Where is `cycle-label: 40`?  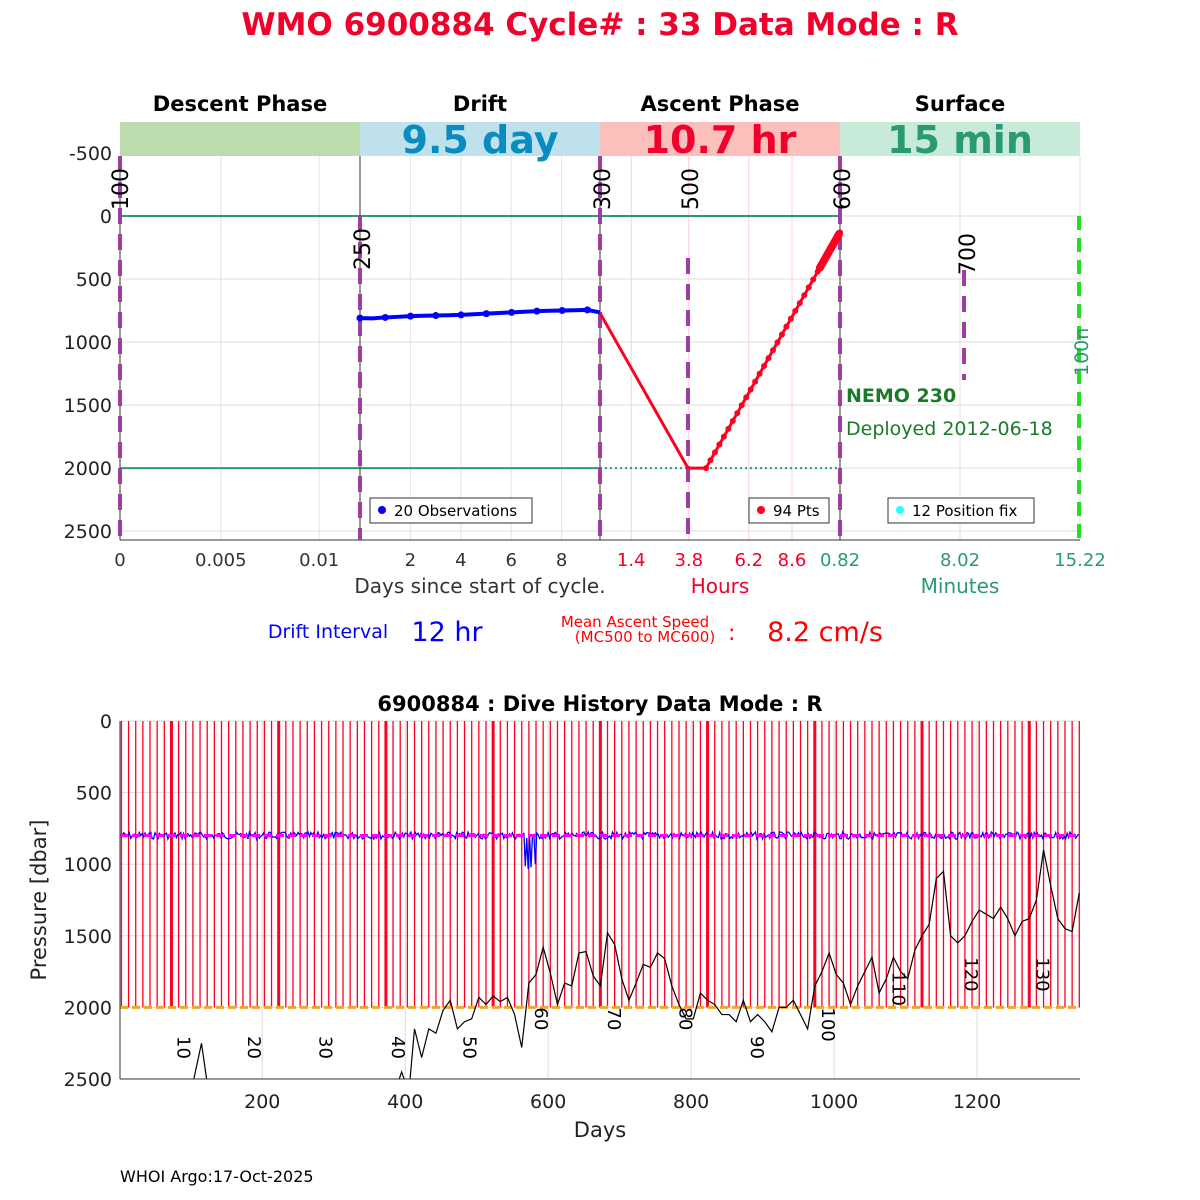
cycle-label: 40 is located at coordinates (397, 1047).